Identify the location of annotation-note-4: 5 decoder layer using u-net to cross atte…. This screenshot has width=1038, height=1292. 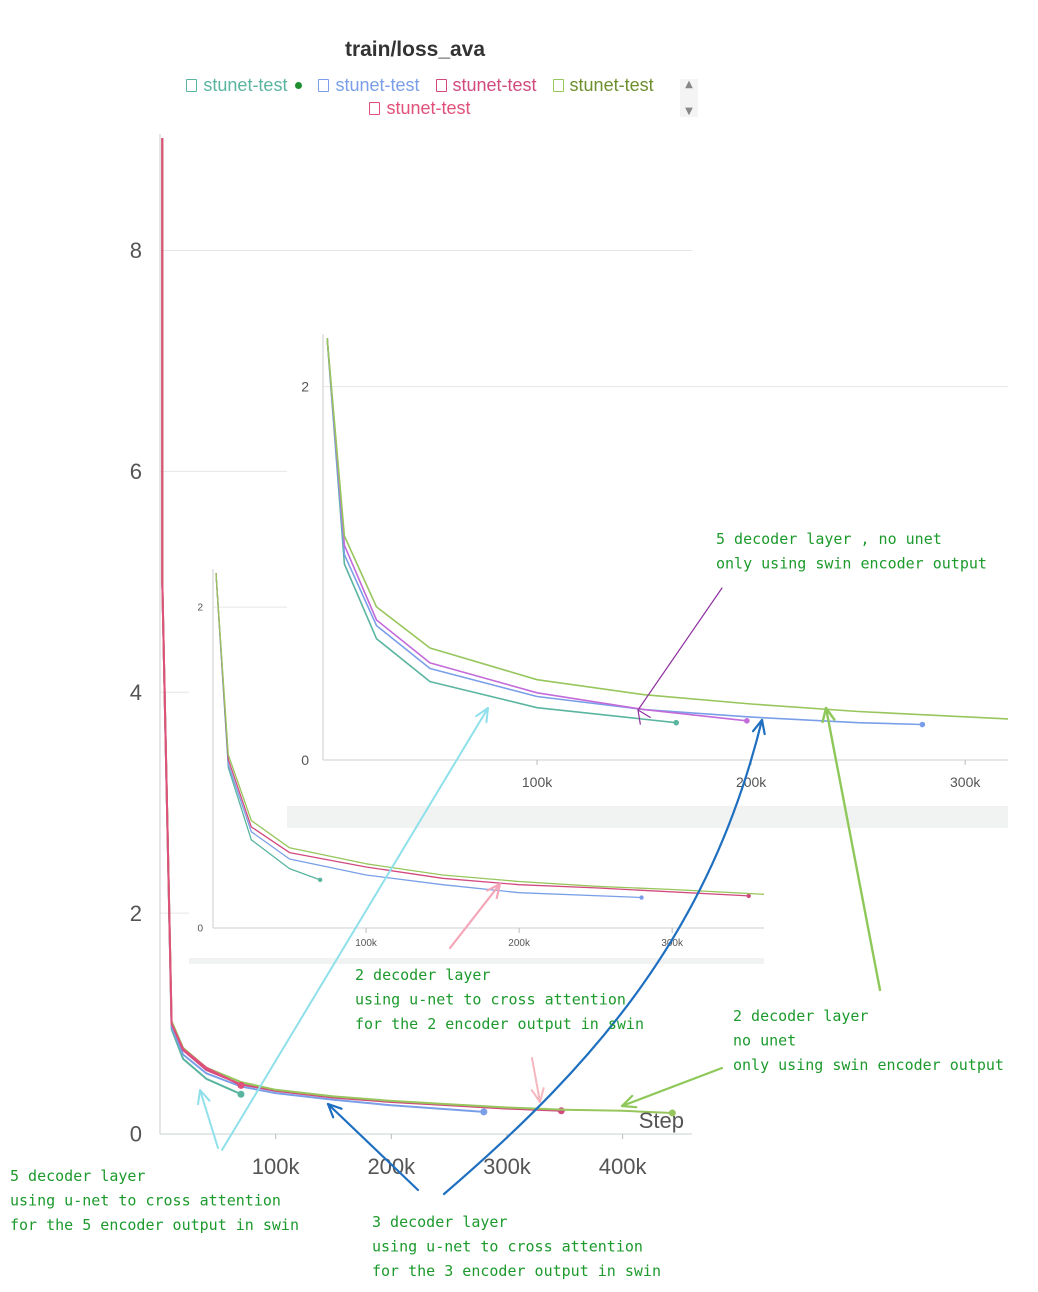
(154, 1200).